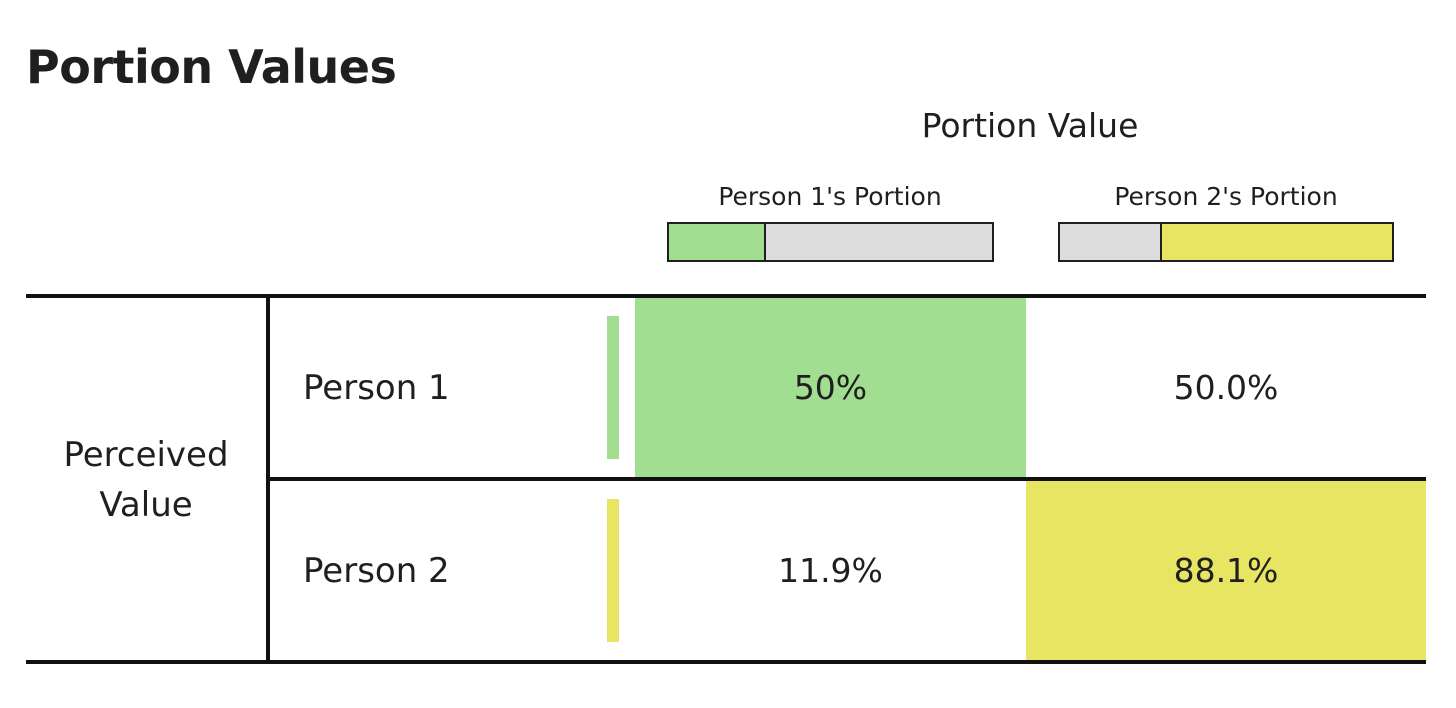  I want to click on row-label-person2: Person 2, so click(376, 571).